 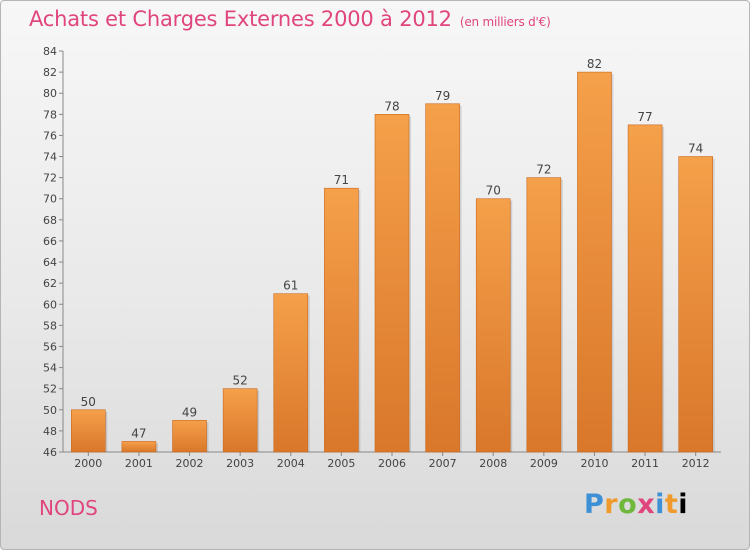 What do you see at coordinates (695, 149) in the screenshot?
I see `bar-value-label: 74` at bounding box center [695, 149].